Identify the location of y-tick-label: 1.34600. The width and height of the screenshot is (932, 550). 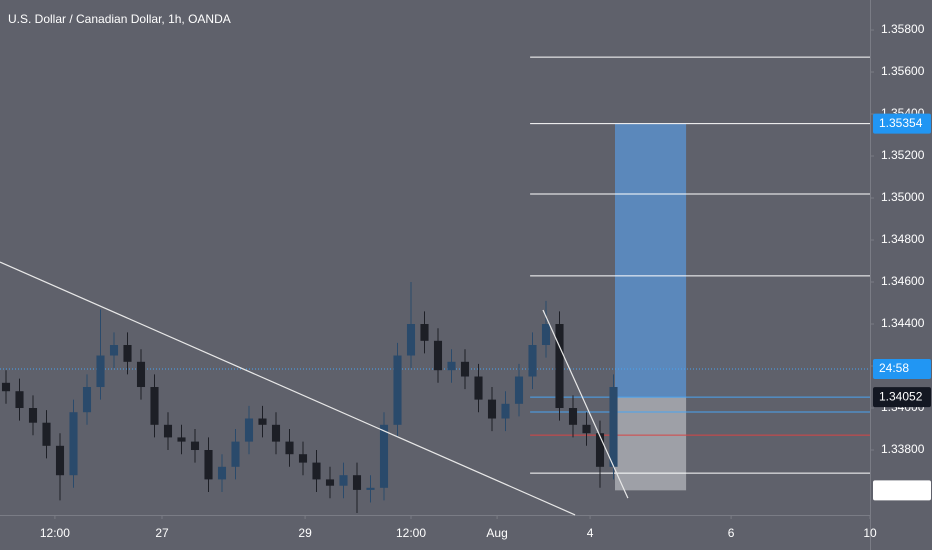
(903, 281).